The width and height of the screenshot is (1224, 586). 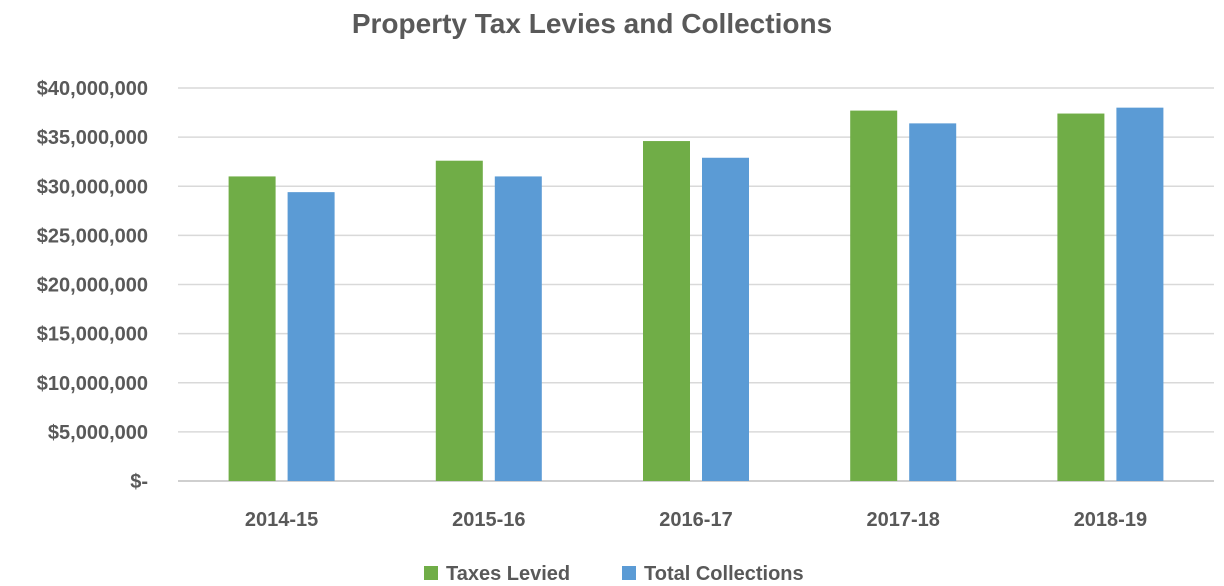 I want to click on y-tick-label: $10,000,000, so click(x=92, y=384).